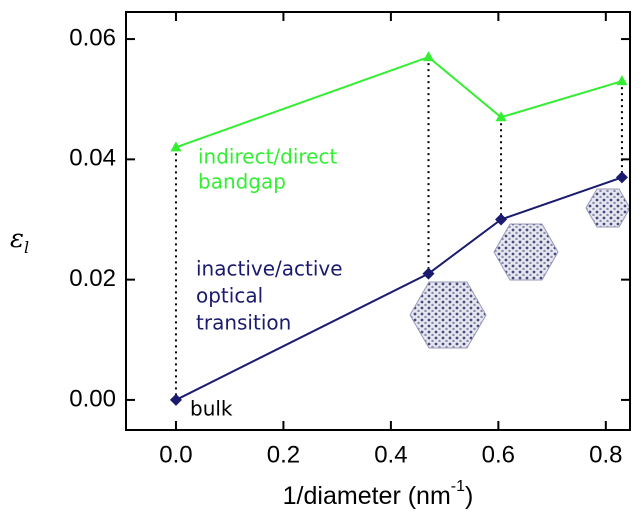 This screenshot has width=642, height=519. What do you see at coordinates (269, 269) in the screenshot?
I see `annotation: inactive/active` at bounding box center [269, 269].